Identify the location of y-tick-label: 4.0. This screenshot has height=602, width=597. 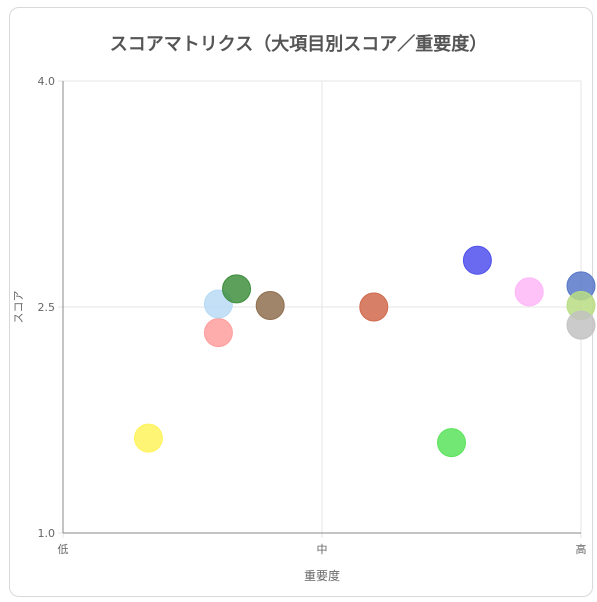
(47, 81).